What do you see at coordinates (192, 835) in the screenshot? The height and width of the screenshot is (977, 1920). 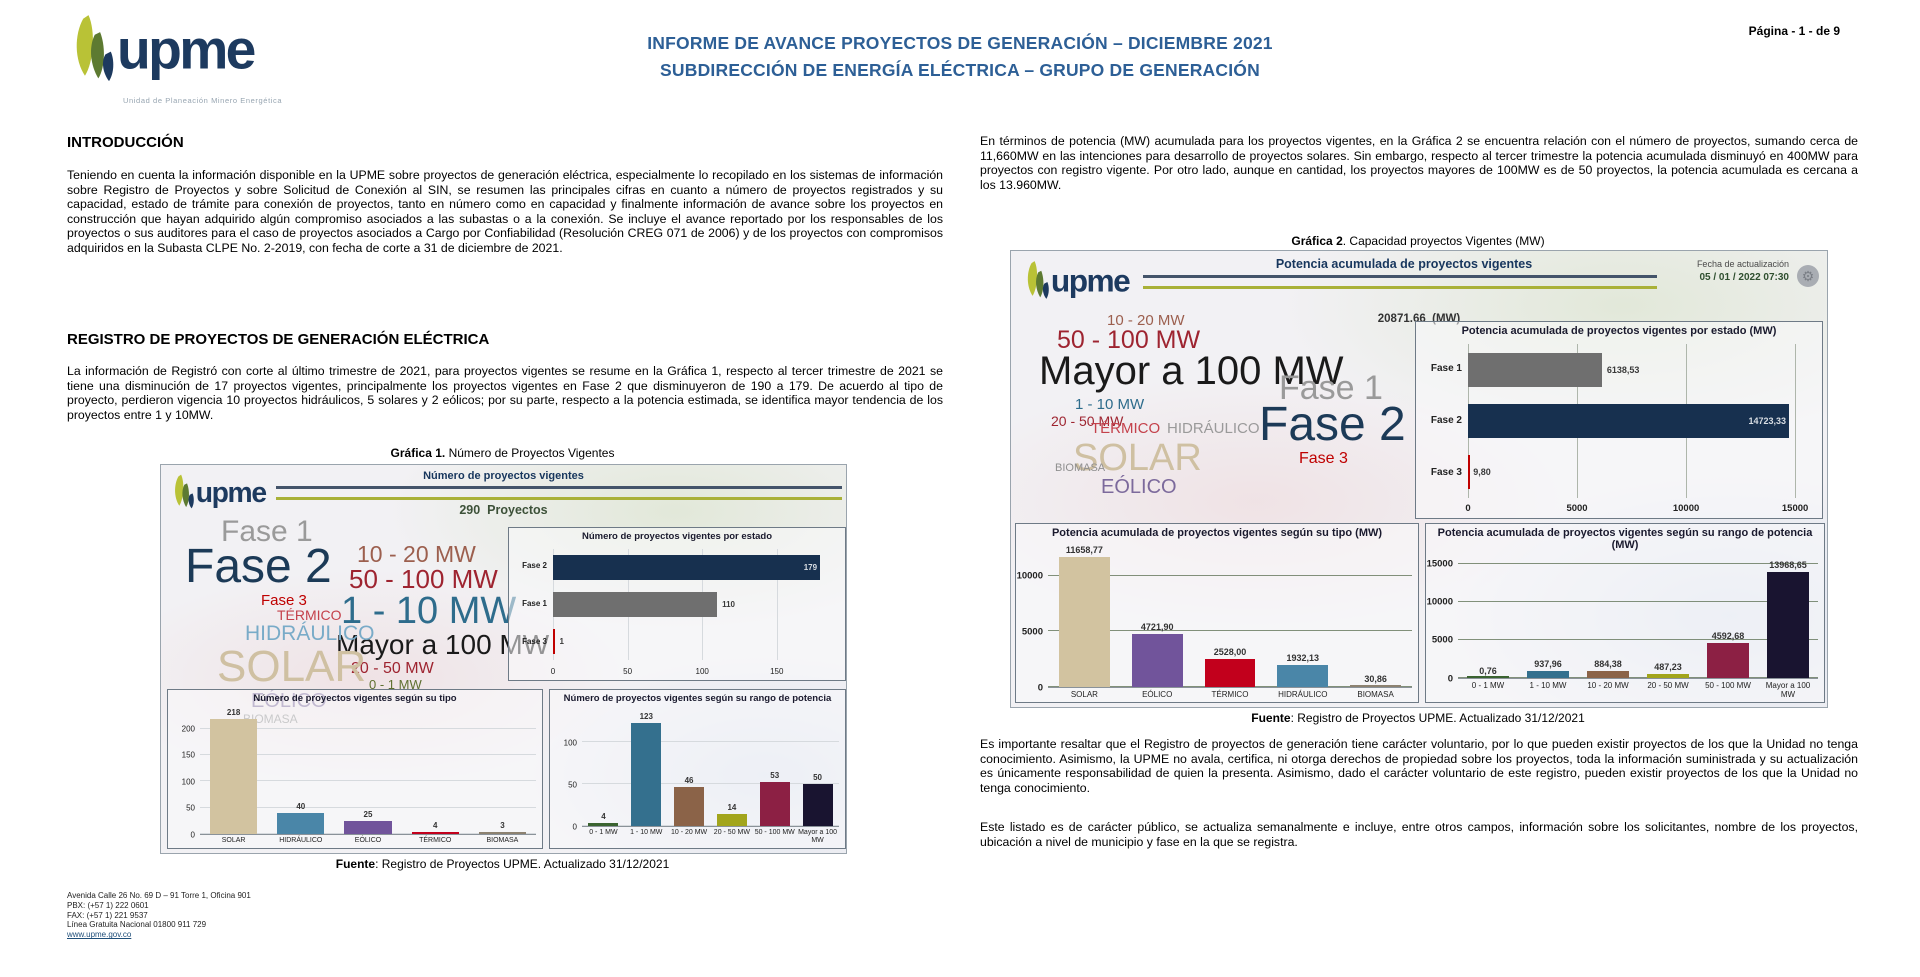 I see `y-tick-label: 0` at bounding box center [192, 835].